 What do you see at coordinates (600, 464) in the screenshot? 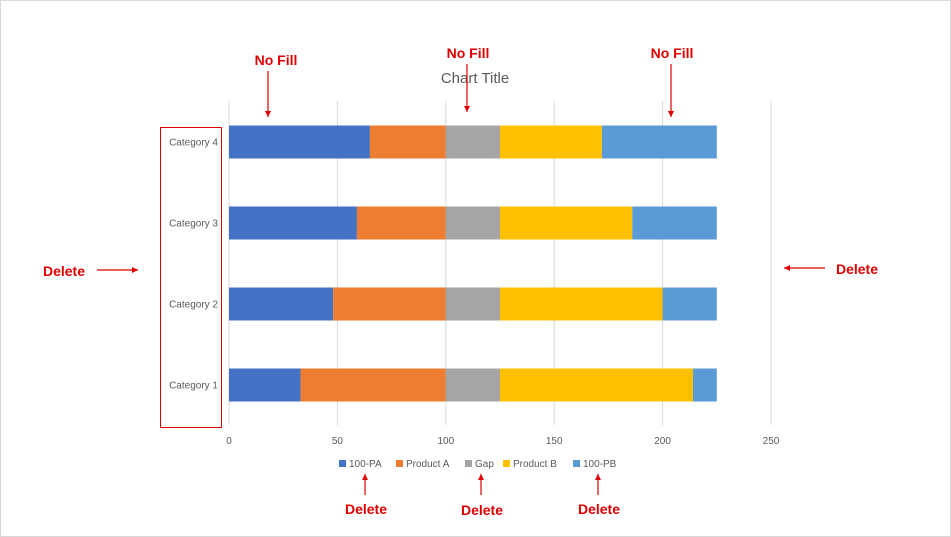
I see `legend-label: 100-PB` at bounding box center [600, 464].